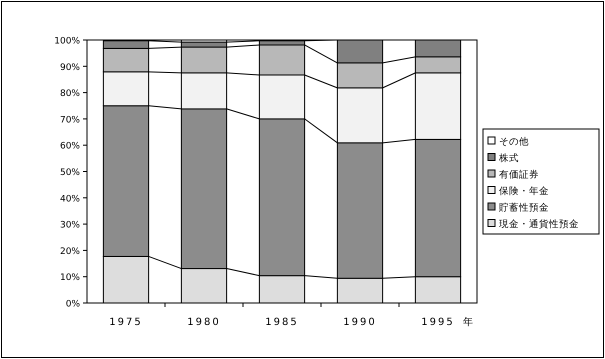 This screenshot has height=359, width=605. What do you see at coordinates (70, 199) in the screenshot?
I see `y-tick-label: 40%` at bounding box center [70, 199].